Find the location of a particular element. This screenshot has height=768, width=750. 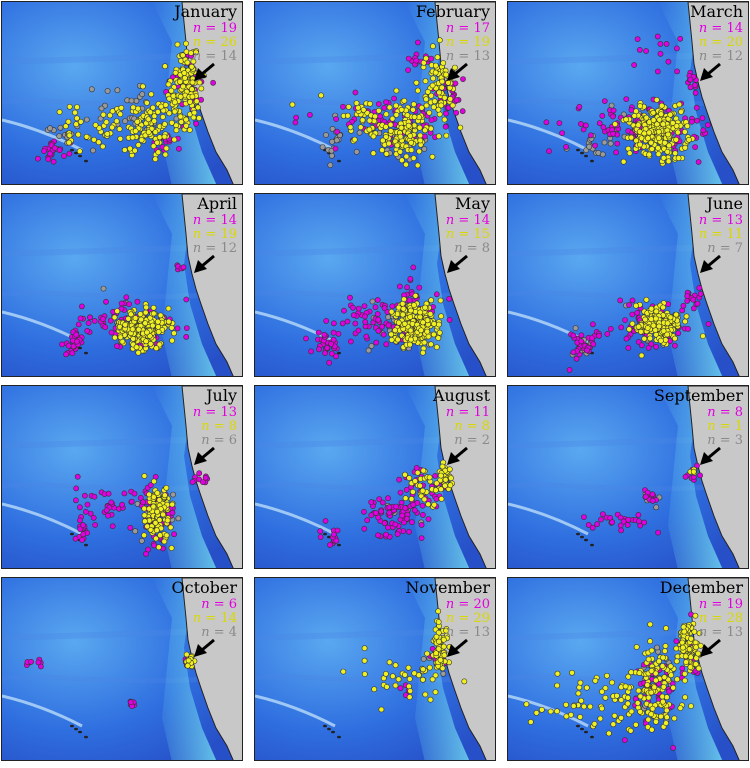

count-legend: n = 11 n = 8 n = 2 is located at coordinates (468, 427).